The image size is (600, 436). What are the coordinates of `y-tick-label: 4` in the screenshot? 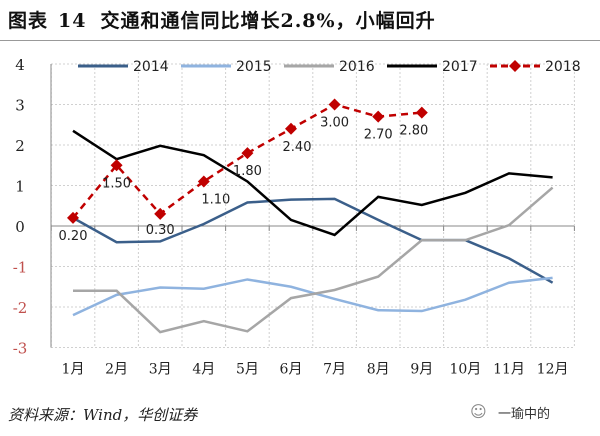 It's located at (20, 65).